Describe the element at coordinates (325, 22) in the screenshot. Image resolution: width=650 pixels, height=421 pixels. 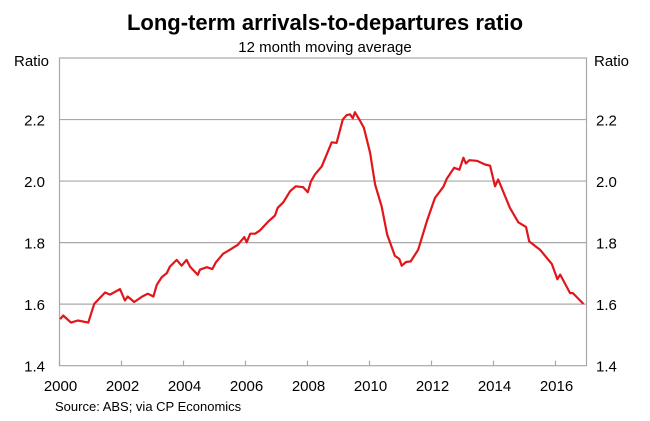
I see `chart-title: Long-term arrivals-to-departures ratio` at that location.